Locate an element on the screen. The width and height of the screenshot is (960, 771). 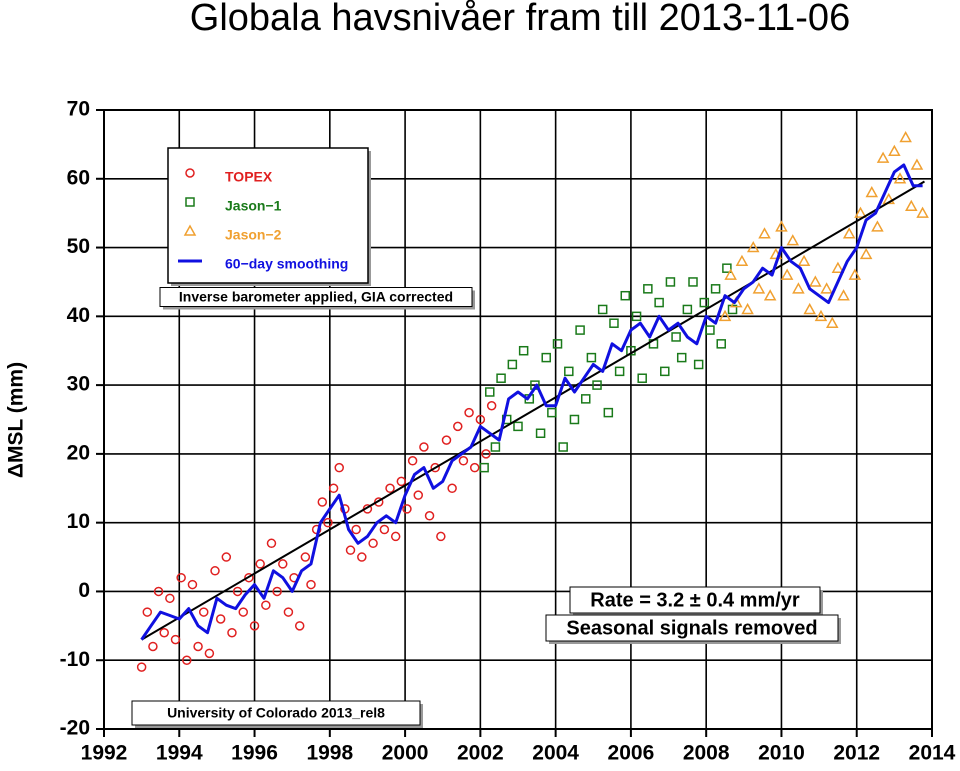
y-tick-label: 60 is located at coordinates (78, 177).